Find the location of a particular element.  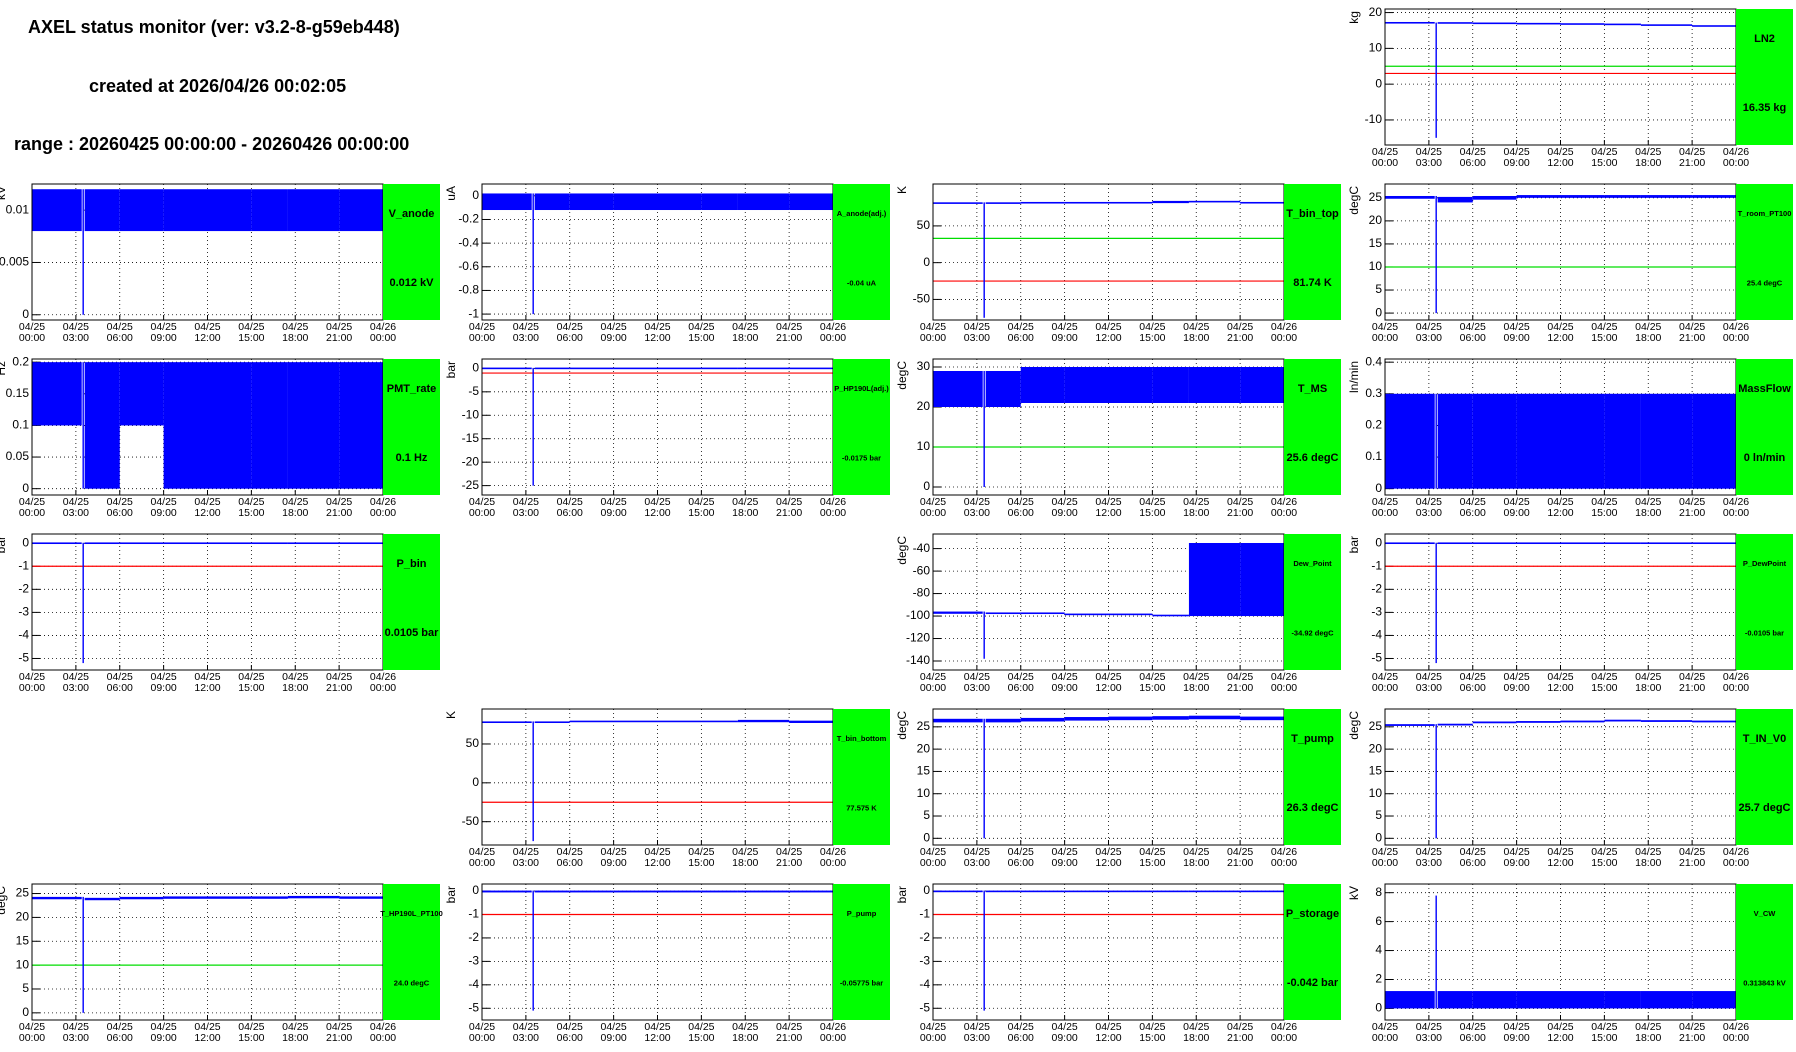

status-name: T_HP190L_PT100 is located at coordinates (411, 913).